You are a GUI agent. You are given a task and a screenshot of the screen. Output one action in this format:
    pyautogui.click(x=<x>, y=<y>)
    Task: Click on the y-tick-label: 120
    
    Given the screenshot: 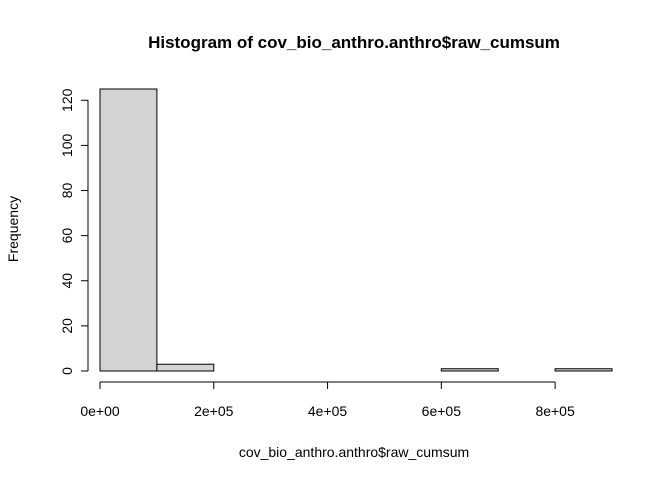 What is the action you would take?
    pyautogui.click(x=67, y=100)
    